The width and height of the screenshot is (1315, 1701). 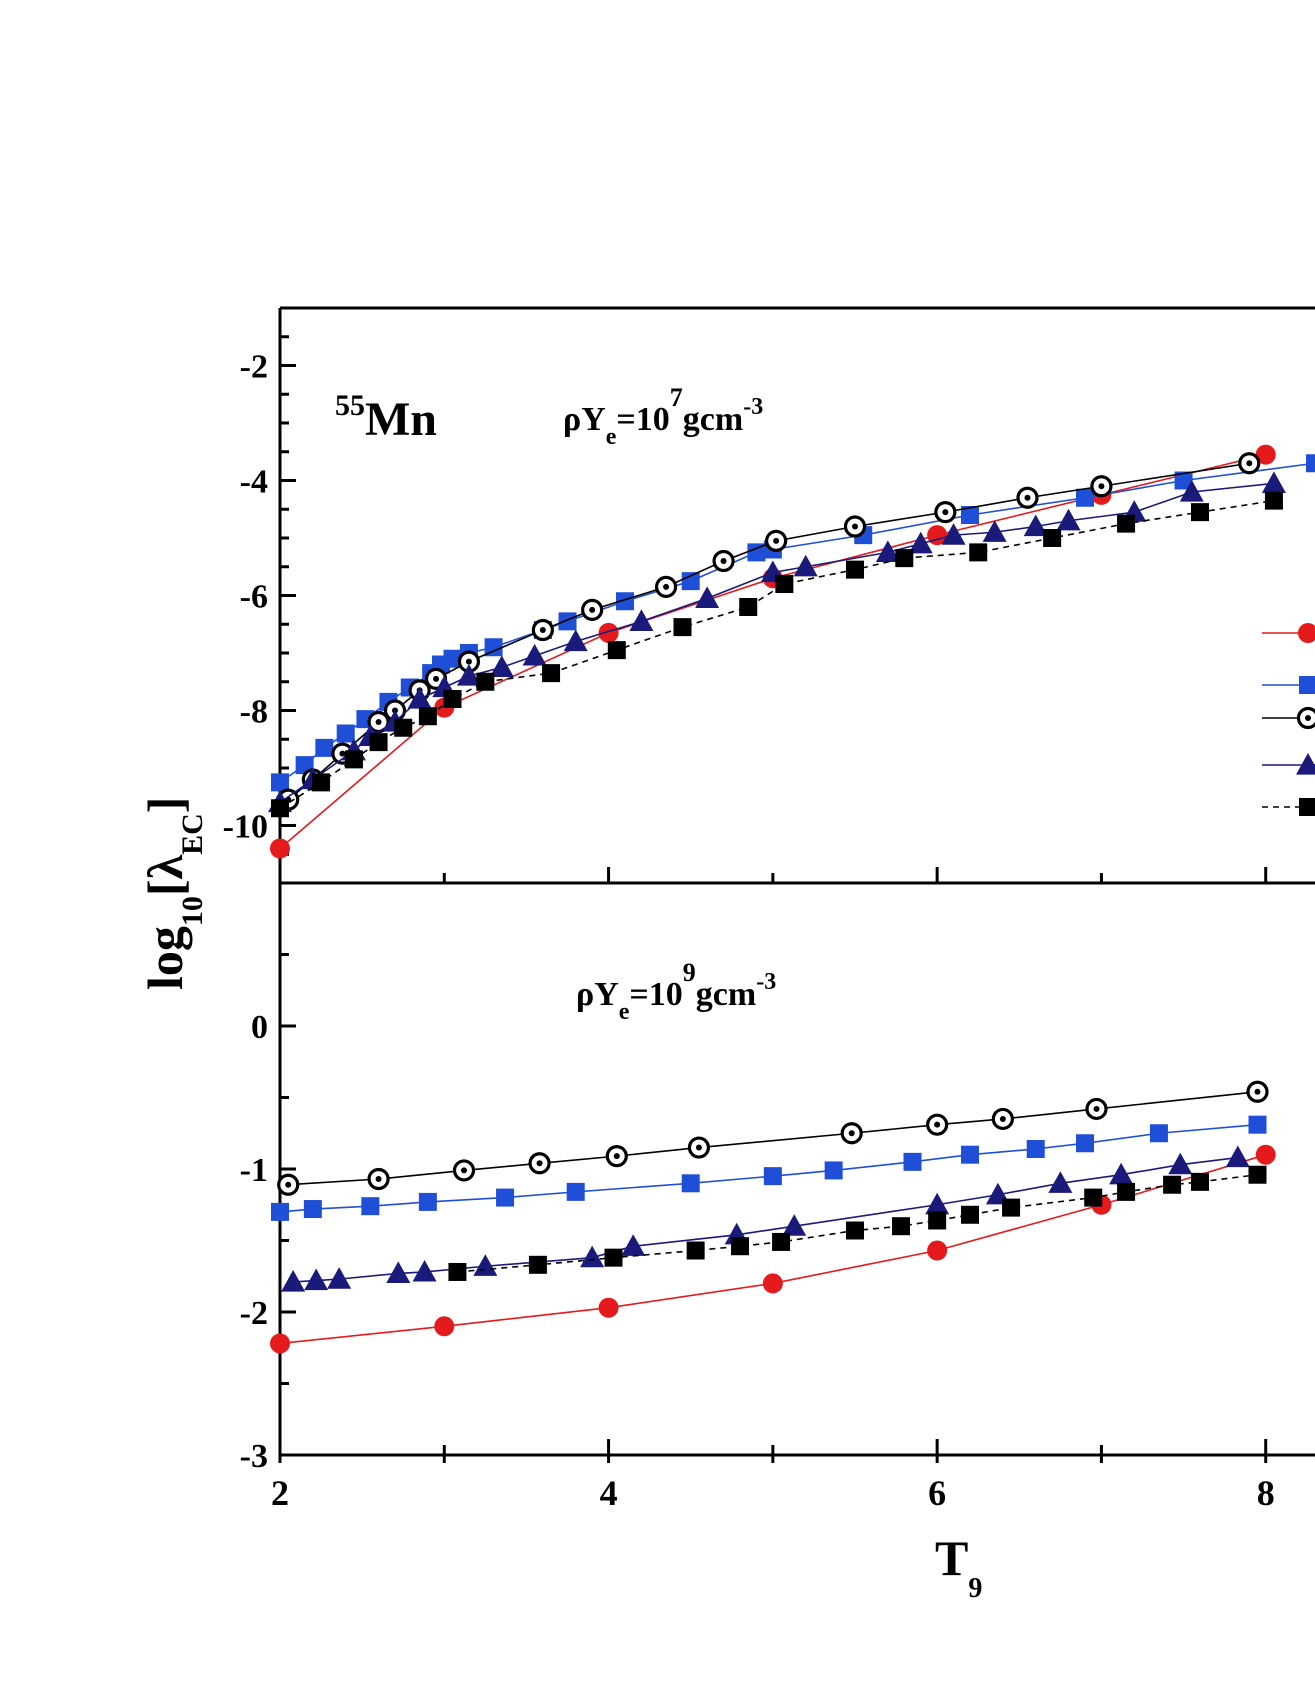 What do you see at coordinates (676, 991) in the screenshot?
I see `bottom-condition-label: ρYe=109gcm-3` at bounding box center [676, 991].